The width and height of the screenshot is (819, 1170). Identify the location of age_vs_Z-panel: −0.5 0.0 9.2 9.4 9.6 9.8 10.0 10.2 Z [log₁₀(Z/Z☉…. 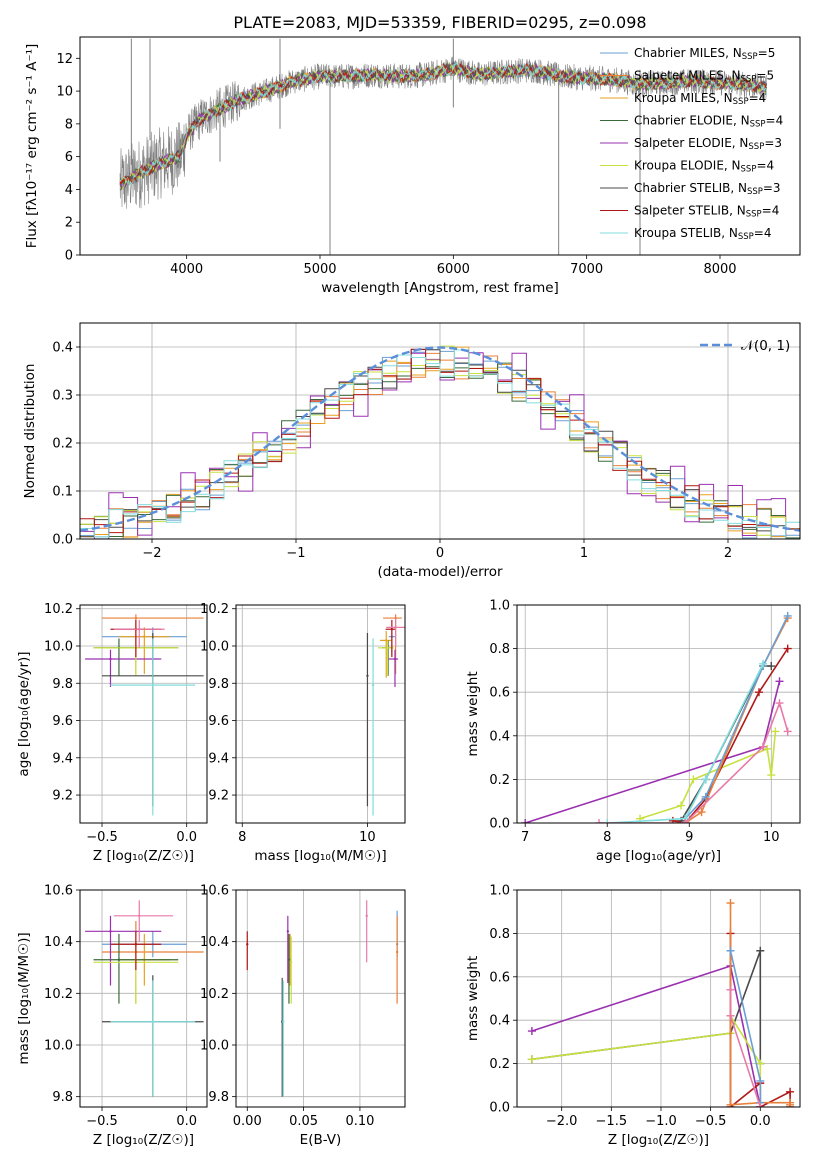
(112, 733).